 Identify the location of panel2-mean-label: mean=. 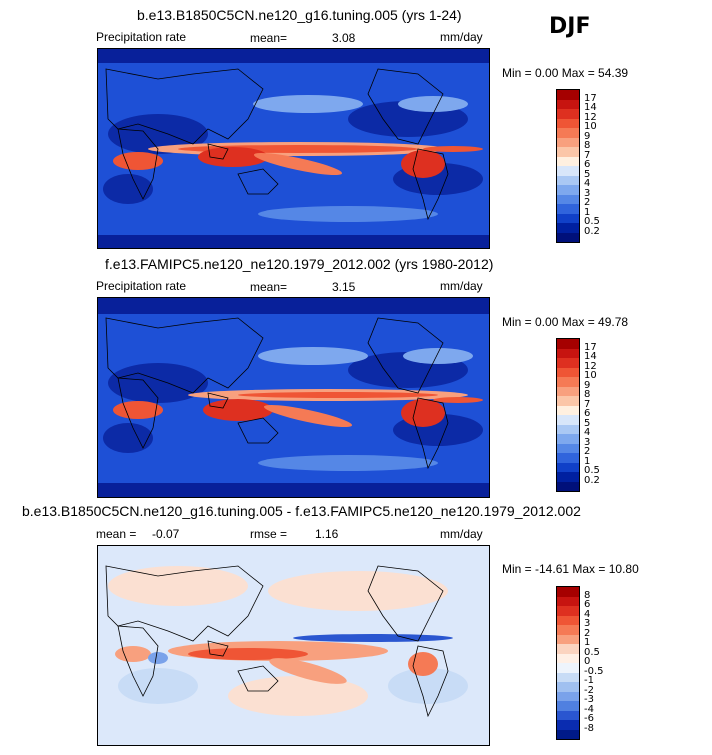
(269, 287).